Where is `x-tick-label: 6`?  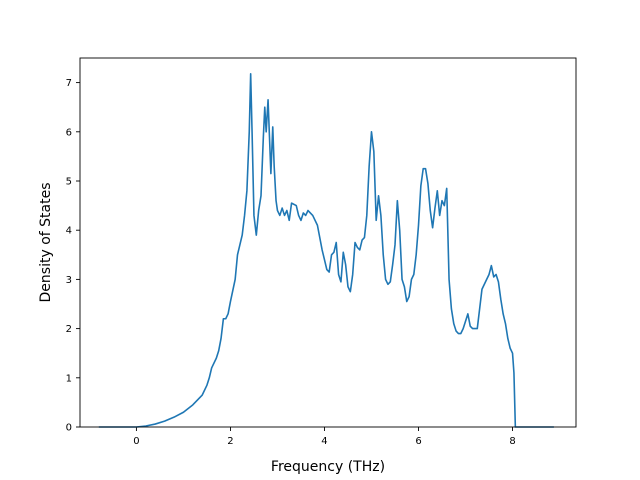
x-tick-label: 6 is located at coordinates (418, 441).